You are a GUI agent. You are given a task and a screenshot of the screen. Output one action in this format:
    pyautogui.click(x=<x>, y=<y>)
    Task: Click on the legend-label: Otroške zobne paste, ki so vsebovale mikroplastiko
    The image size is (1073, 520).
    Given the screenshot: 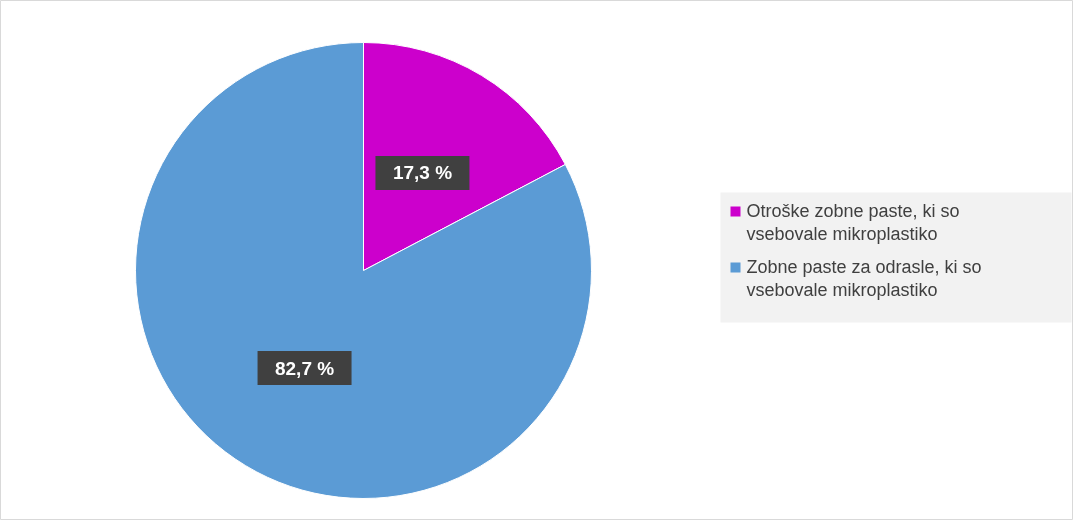 What is the action you would take?
    pyautogui.click(x=853, y=222)
    